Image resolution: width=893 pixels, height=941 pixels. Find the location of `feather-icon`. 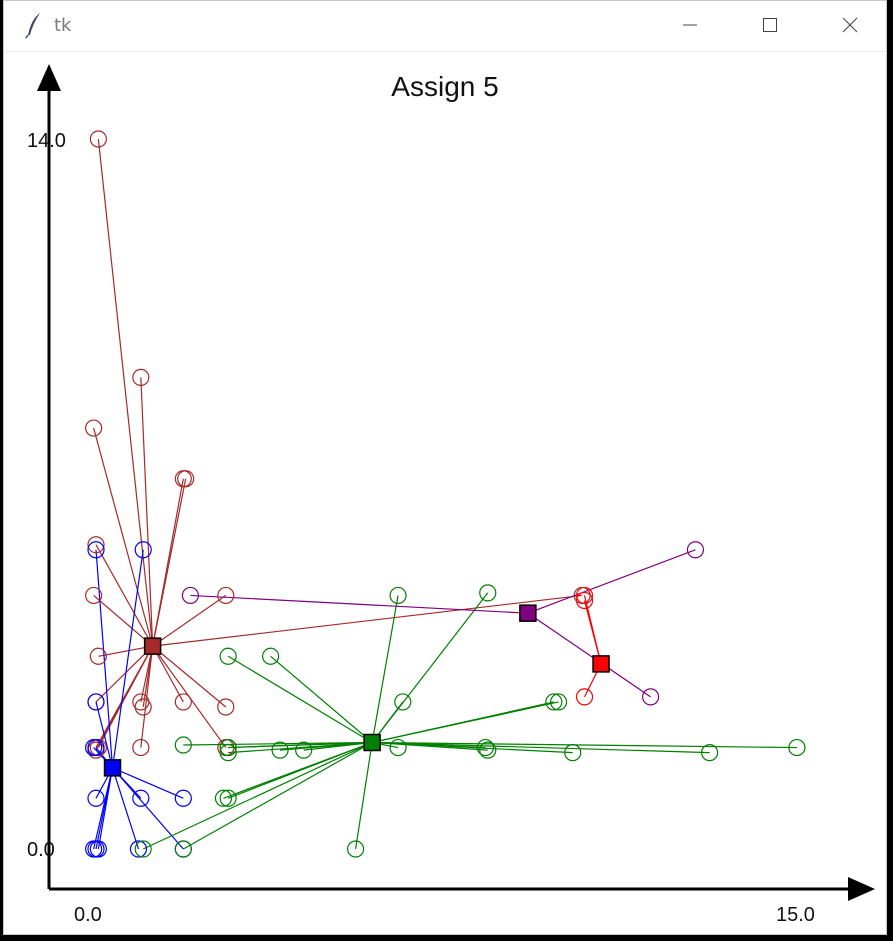

feather-icon is located at coordinates (32, 26).